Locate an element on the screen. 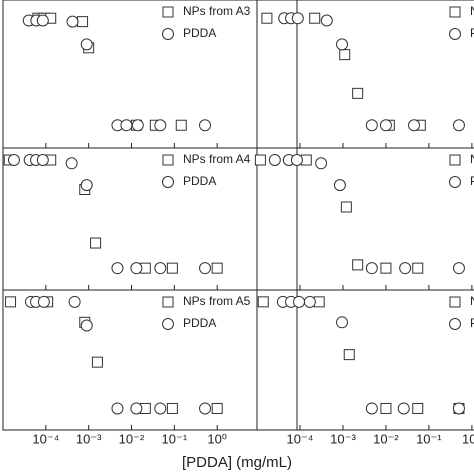 The image size is (474, 474). legend-label: NPs fr is located at coordinates (472, 159).